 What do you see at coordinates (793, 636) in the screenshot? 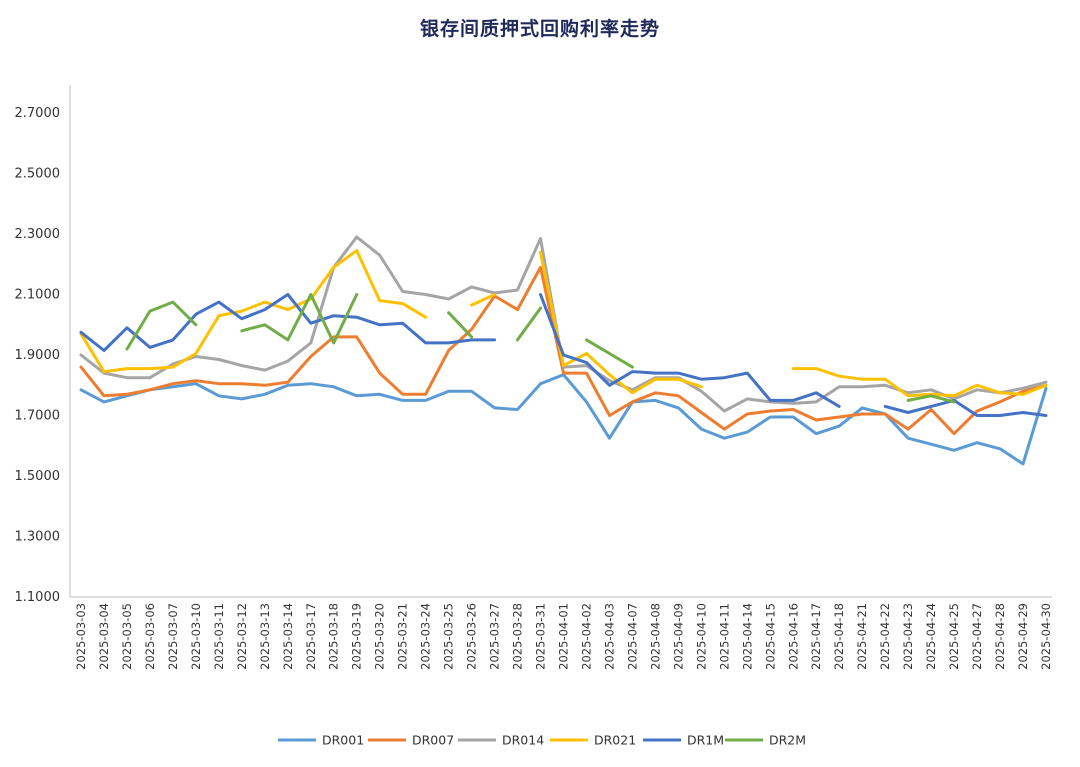
I see `x-tick-label: 2025-04-16` at bounding box center [793, 636].